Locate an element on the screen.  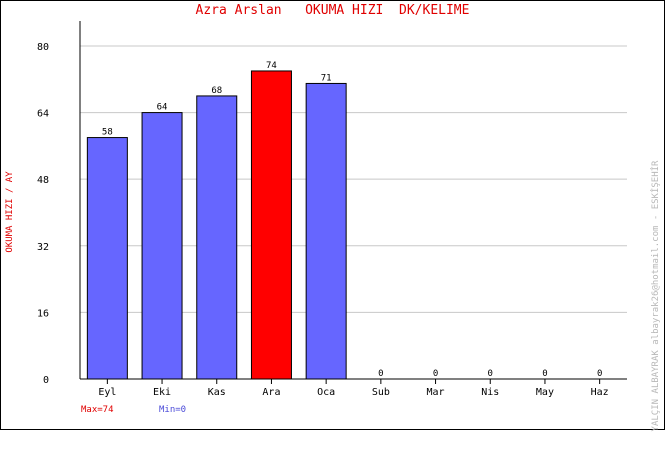
data-label: 64 is located at coordinates (162, 108).